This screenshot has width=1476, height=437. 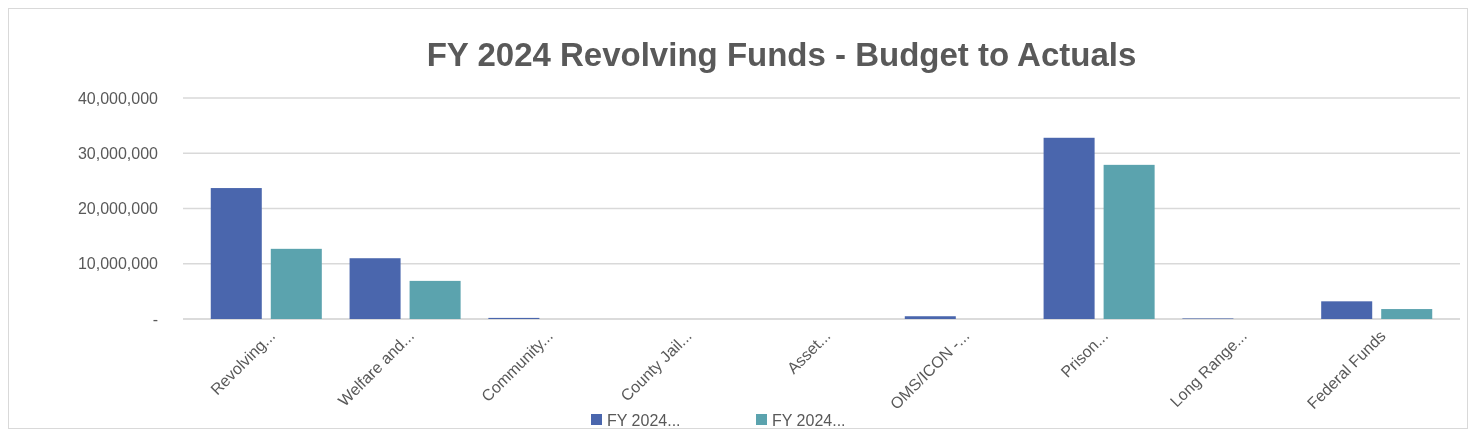 I want to click on chart-title: FY 2024 Revolving Funds - Budget to Actuals, so click(x=781, y=54).